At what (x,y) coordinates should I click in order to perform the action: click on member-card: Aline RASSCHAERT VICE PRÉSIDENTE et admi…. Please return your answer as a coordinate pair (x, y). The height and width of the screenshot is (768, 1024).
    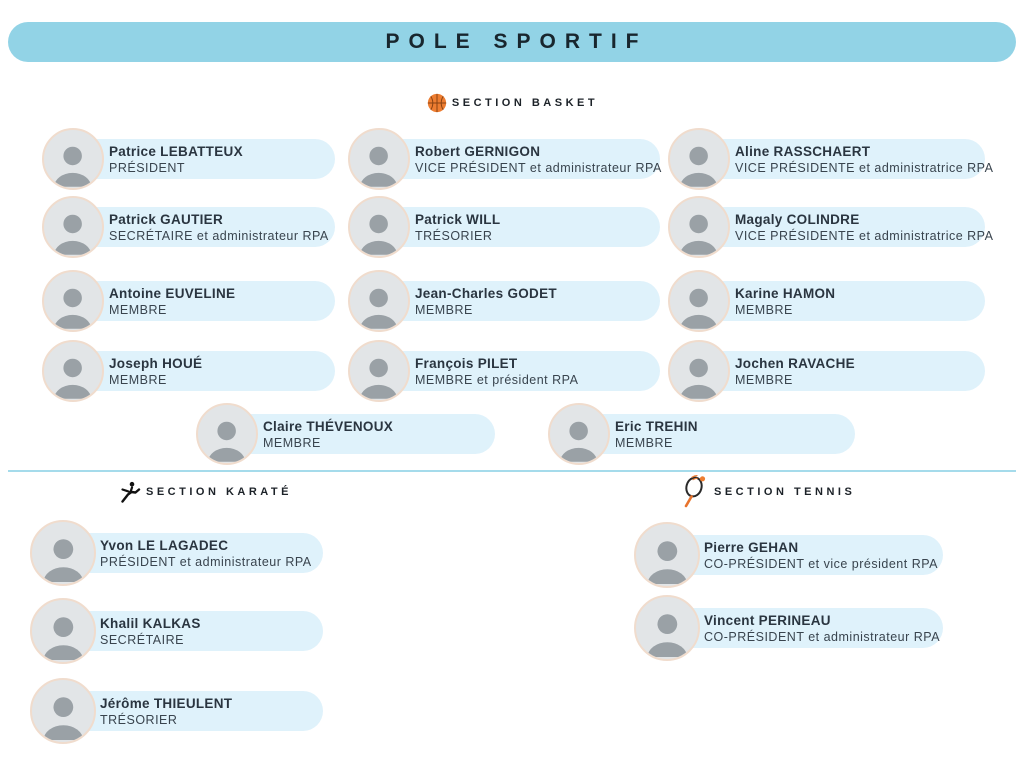
    Looking at the image, I should click on (833, 159).